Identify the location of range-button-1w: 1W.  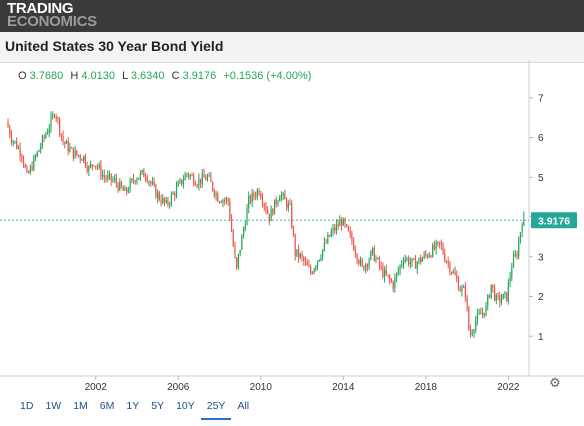
(53, 406).